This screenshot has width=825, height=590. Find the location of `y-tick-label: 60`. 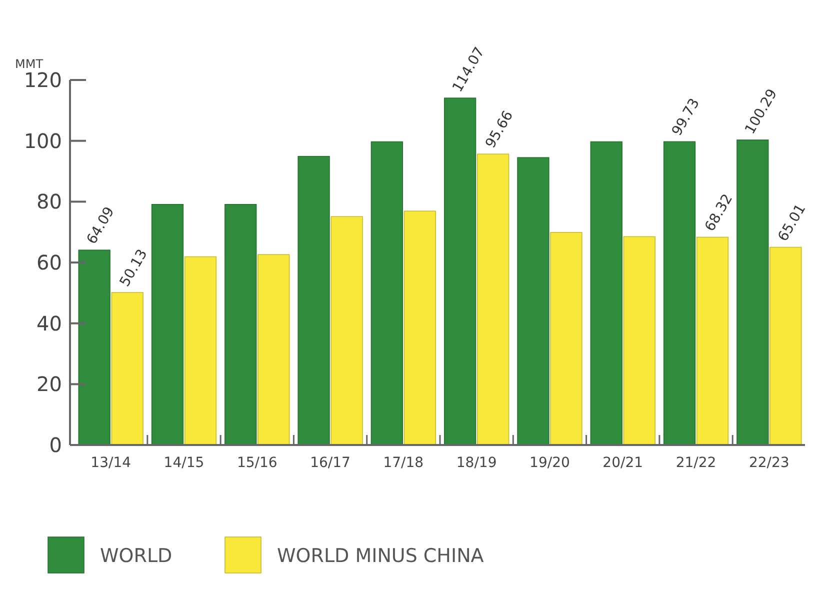

y-tick-label: 60 is located at coordinates (49, 262).